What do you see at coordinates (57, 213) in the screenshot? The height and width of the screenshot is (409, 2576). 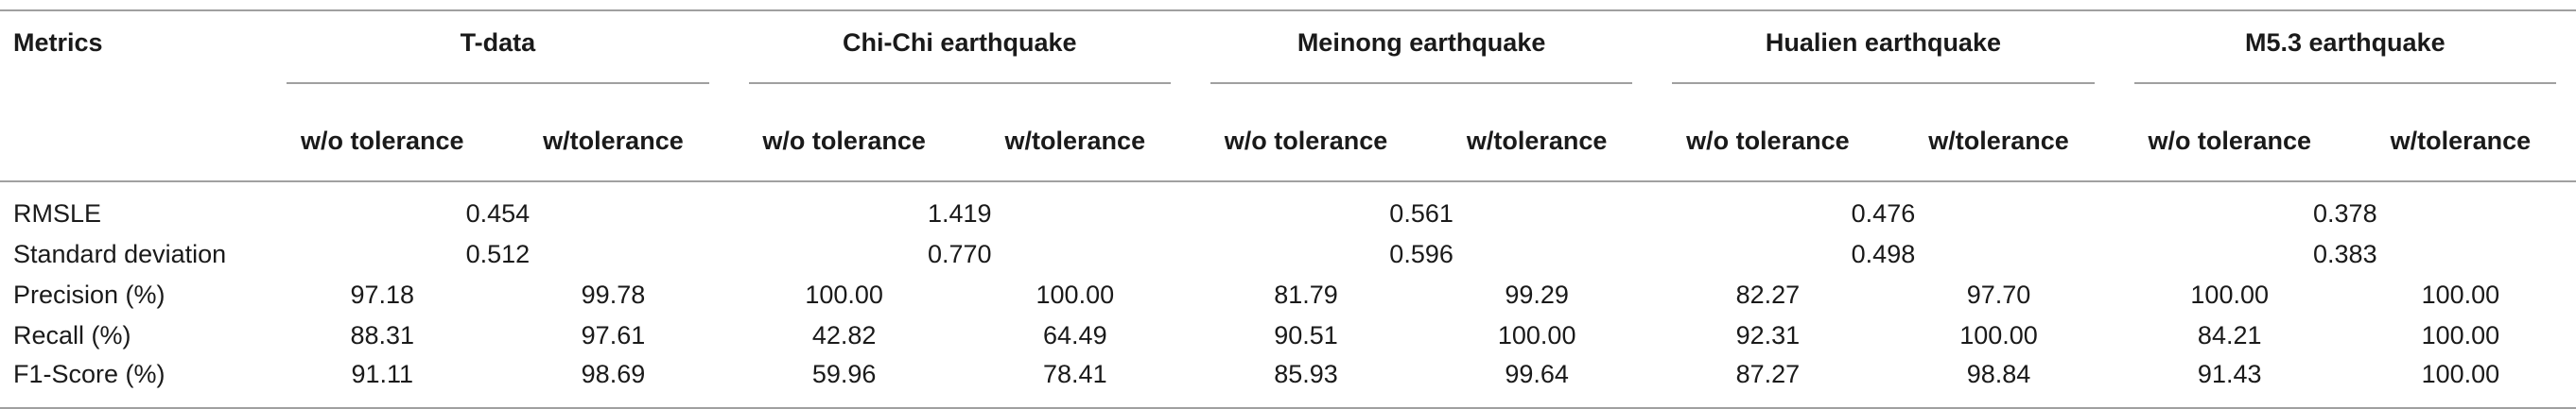 I see `metric-label: RMSLE` at bounding box center [57, 213].